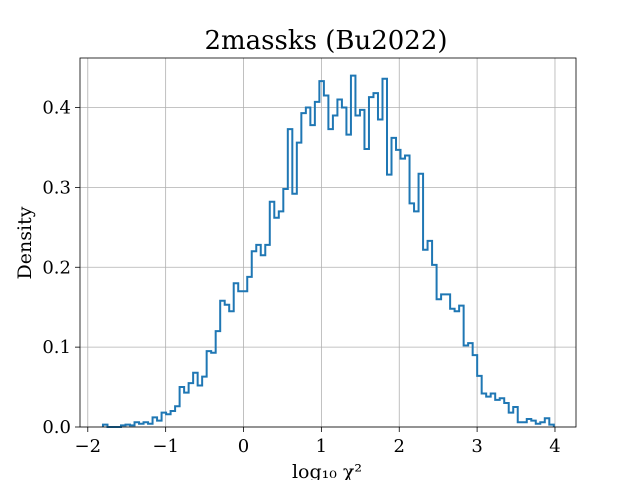 This screenshot has width=640, height=480. What do you see at coordinates (56, 427) in the screenshot?
I see `y-tick-label: 0.0` at bounding box center [56, 427].